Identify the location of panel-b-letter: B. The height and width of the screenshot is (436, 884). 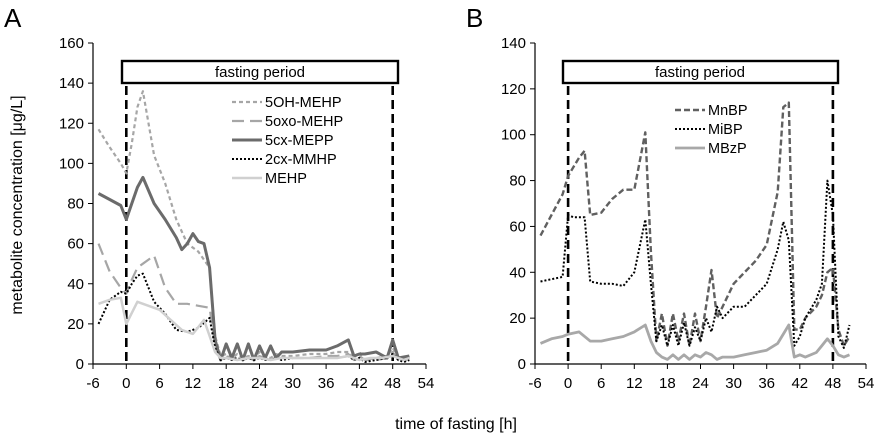
(474, 18).